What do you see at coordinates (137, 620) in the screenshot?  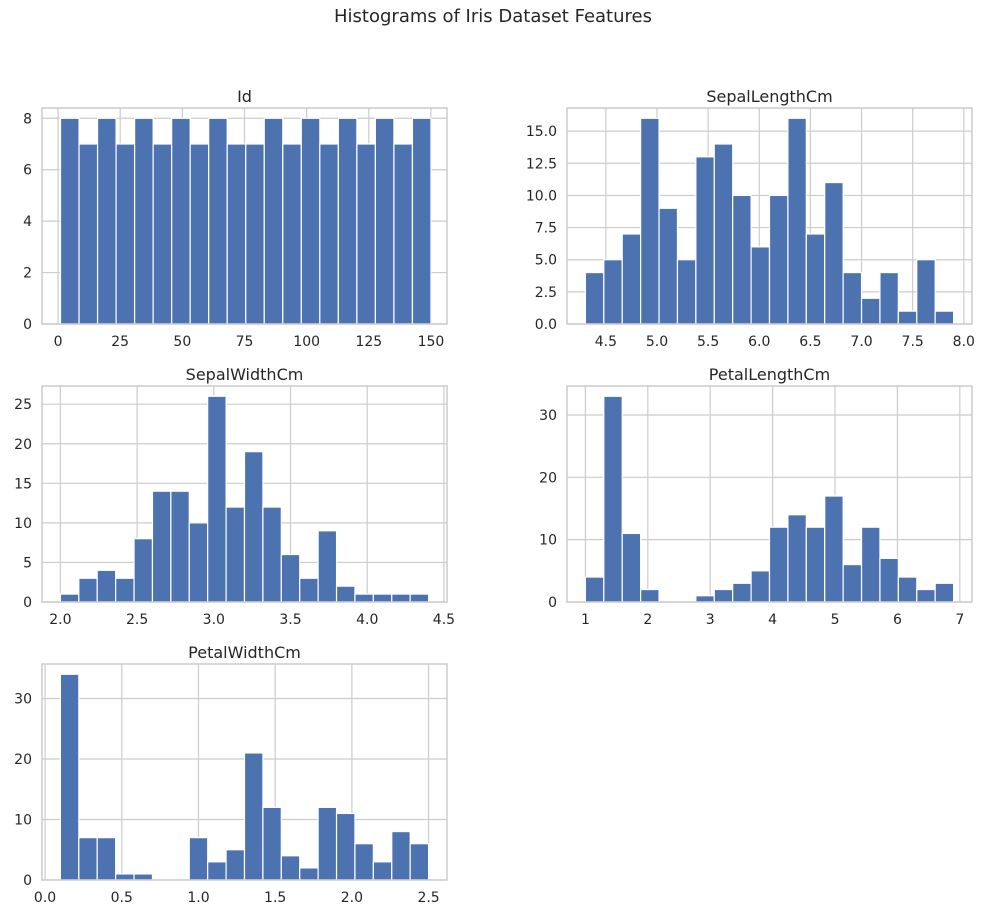 I see `x-tick-label: 2.5` at bounding box center [137, 620].